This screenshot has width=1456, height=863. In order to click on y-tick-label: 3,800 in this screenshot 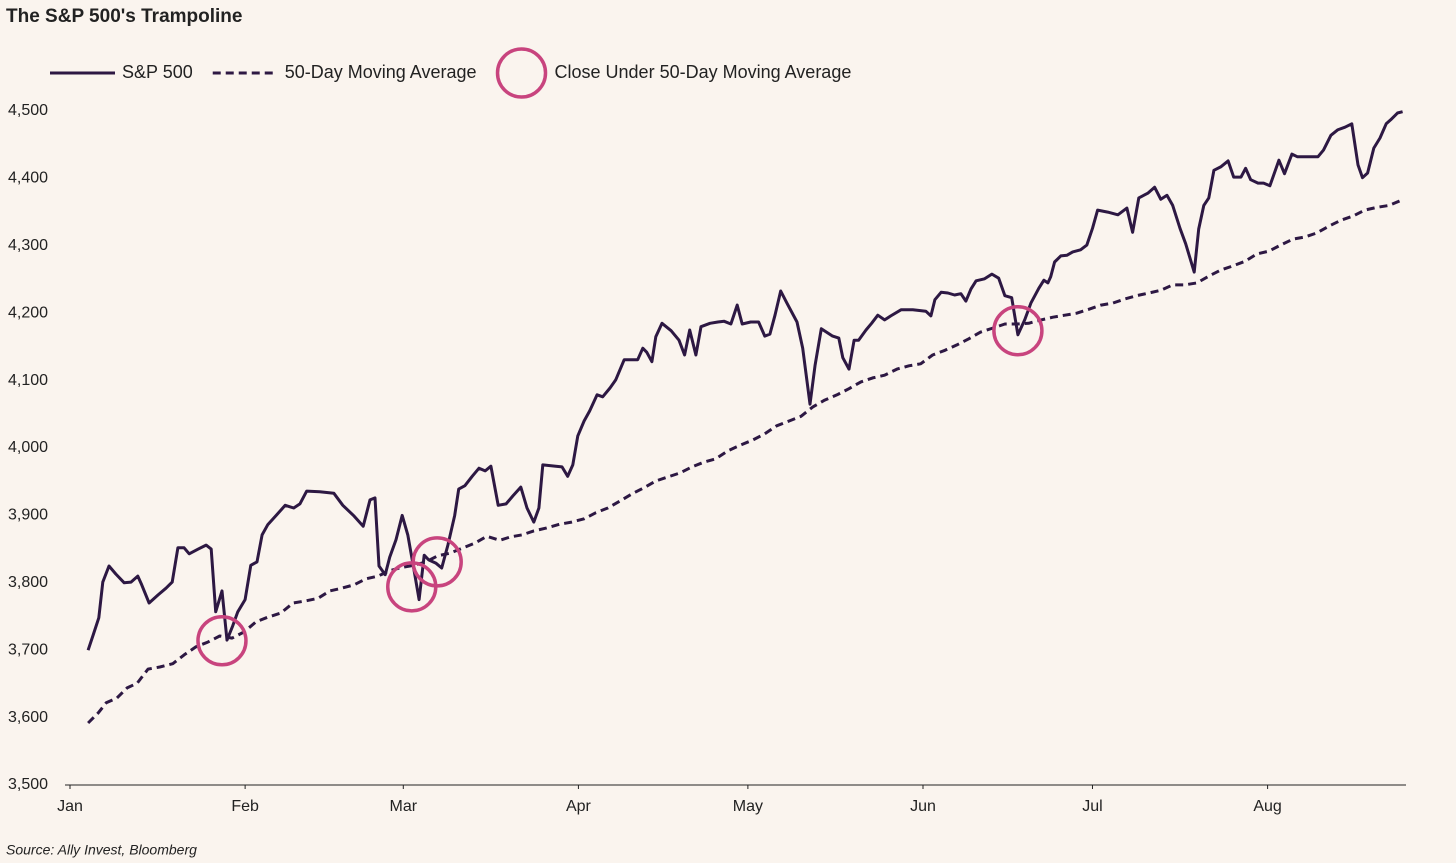, I will do `click(28, 582)`.